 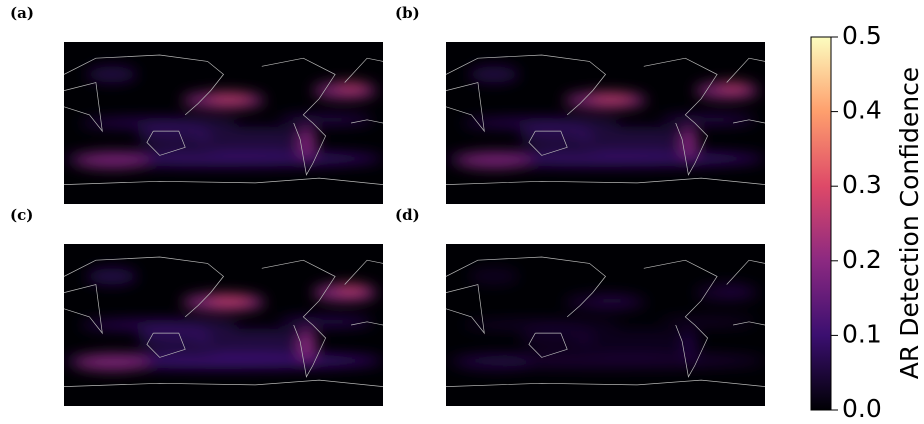 What do you see at coordinates (862, 408) in the screenshot?
I see `colorbar-tick-label: 0.0` at bounding box center [862, 408].